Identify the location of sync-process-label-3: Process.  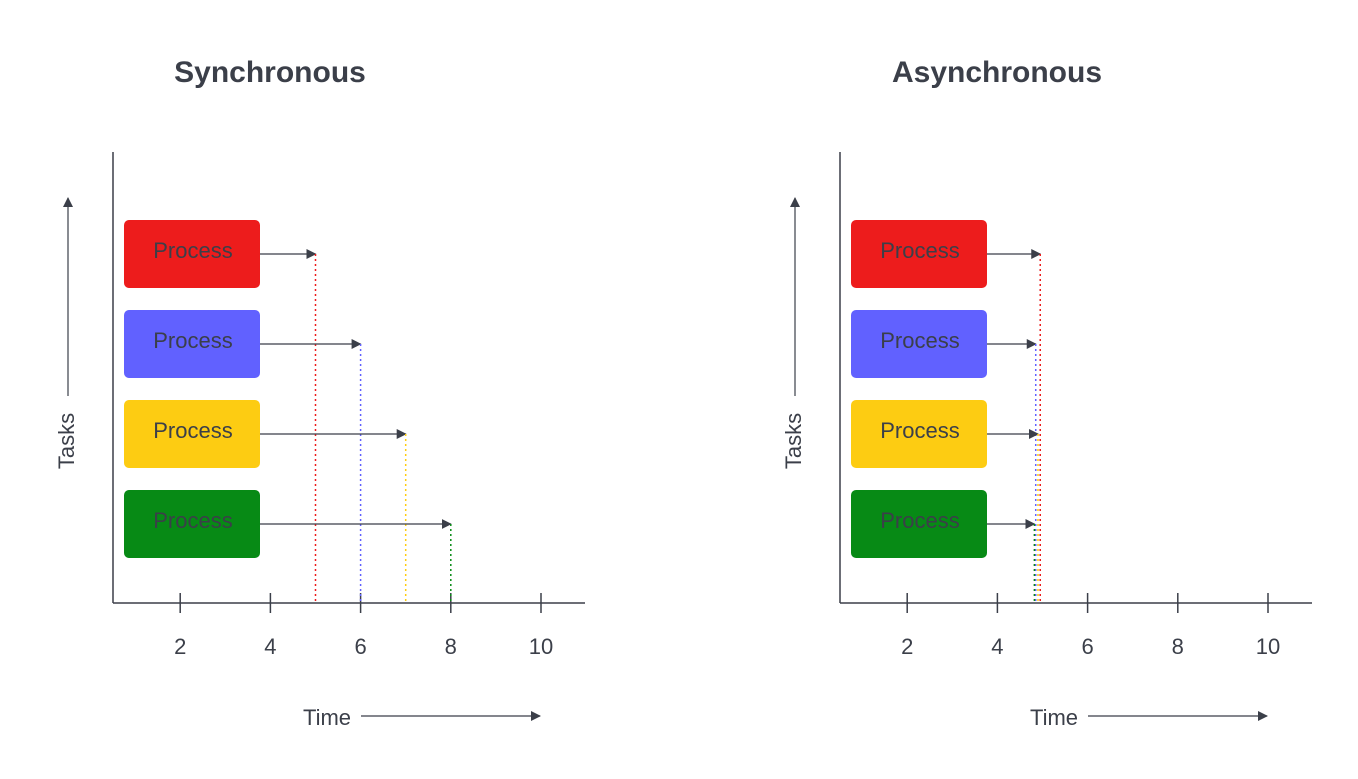
(192, 430).